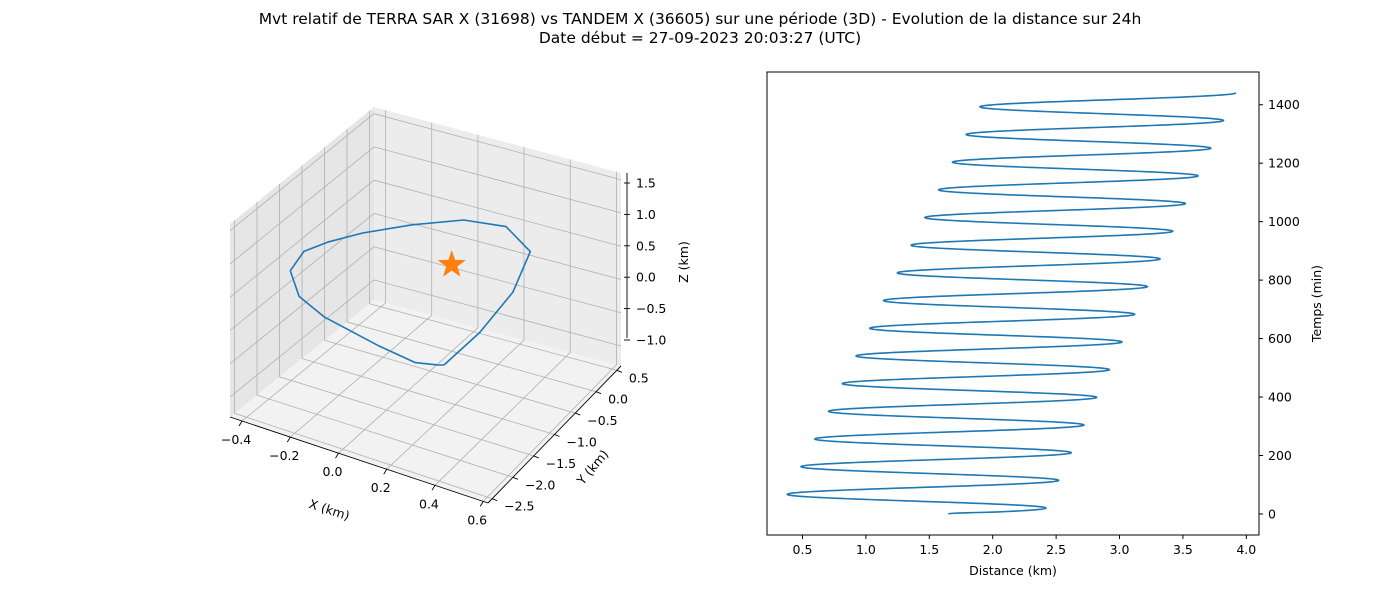 This screenshot has width=1400, height=600. Describe the element at coordinates (451, 263) in the screenshot. I see `origin-star-marker` at that location.